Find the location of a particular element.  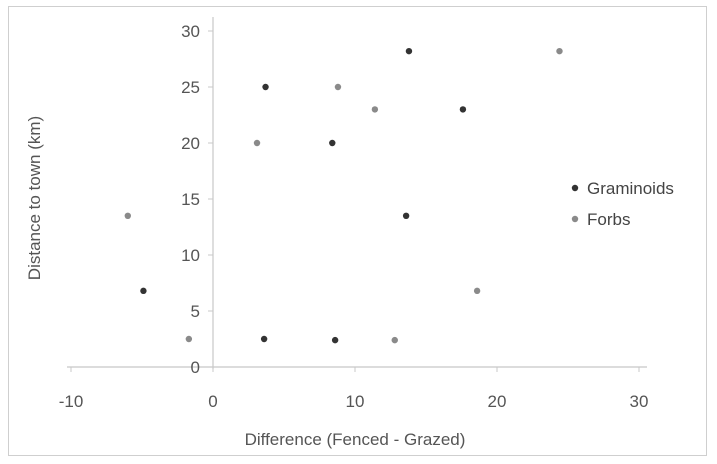

x-tick-label: 10 is located at coordinates (355, 401).